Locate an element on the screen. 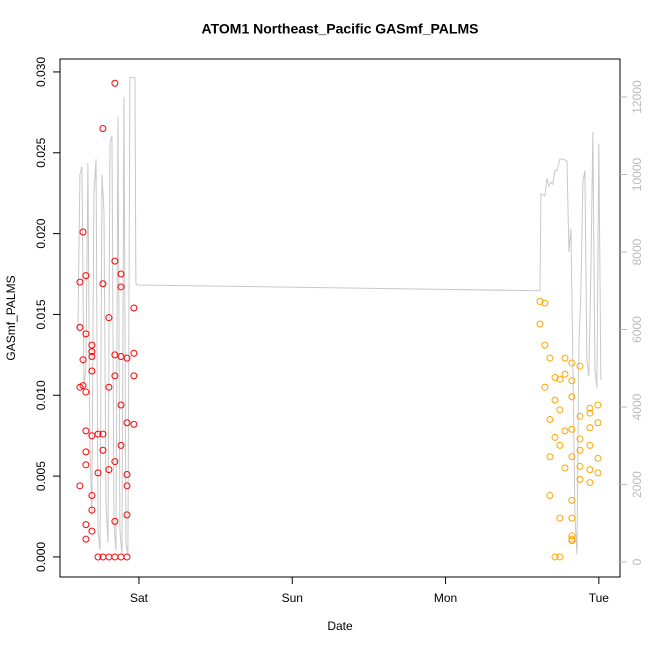 The image size is (650, 650). y2-tick-label: 0 is located at coordinates (637, 561).